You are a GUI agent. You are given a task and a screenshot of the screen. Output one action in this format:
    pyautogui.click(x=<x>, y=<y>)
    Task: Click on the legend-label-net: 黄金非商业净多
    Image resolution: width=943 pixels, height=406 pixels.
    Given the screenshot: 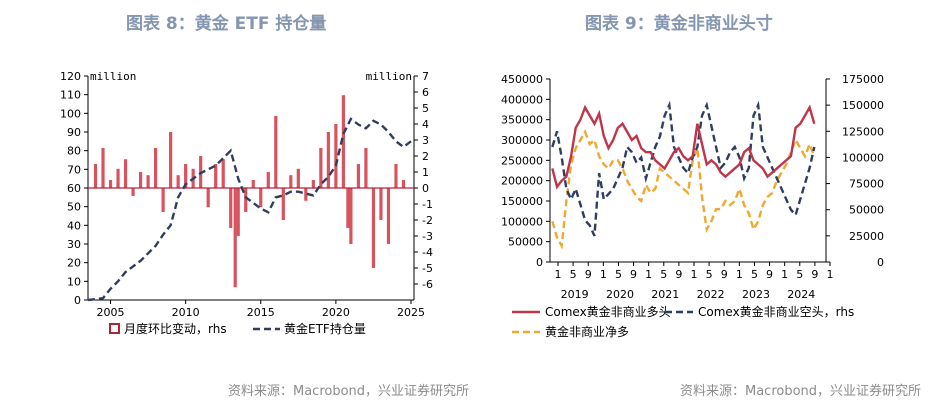 What is the action you would take?
    pyautogui.click(x=587, y=331)
    